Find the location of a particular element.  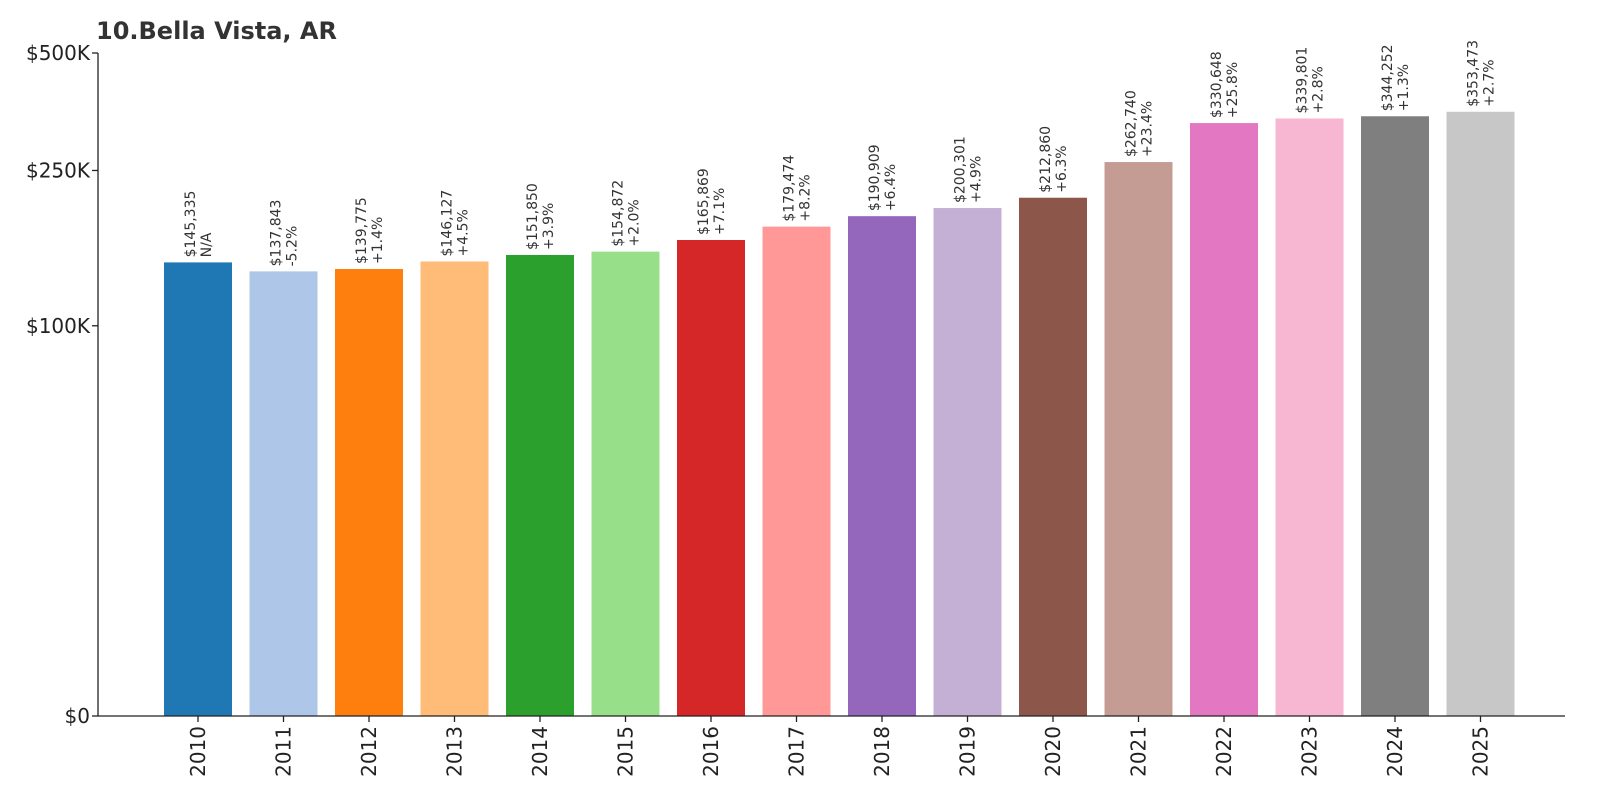

bar-value-label: $344,252 is located at coordinates (1388, 77).